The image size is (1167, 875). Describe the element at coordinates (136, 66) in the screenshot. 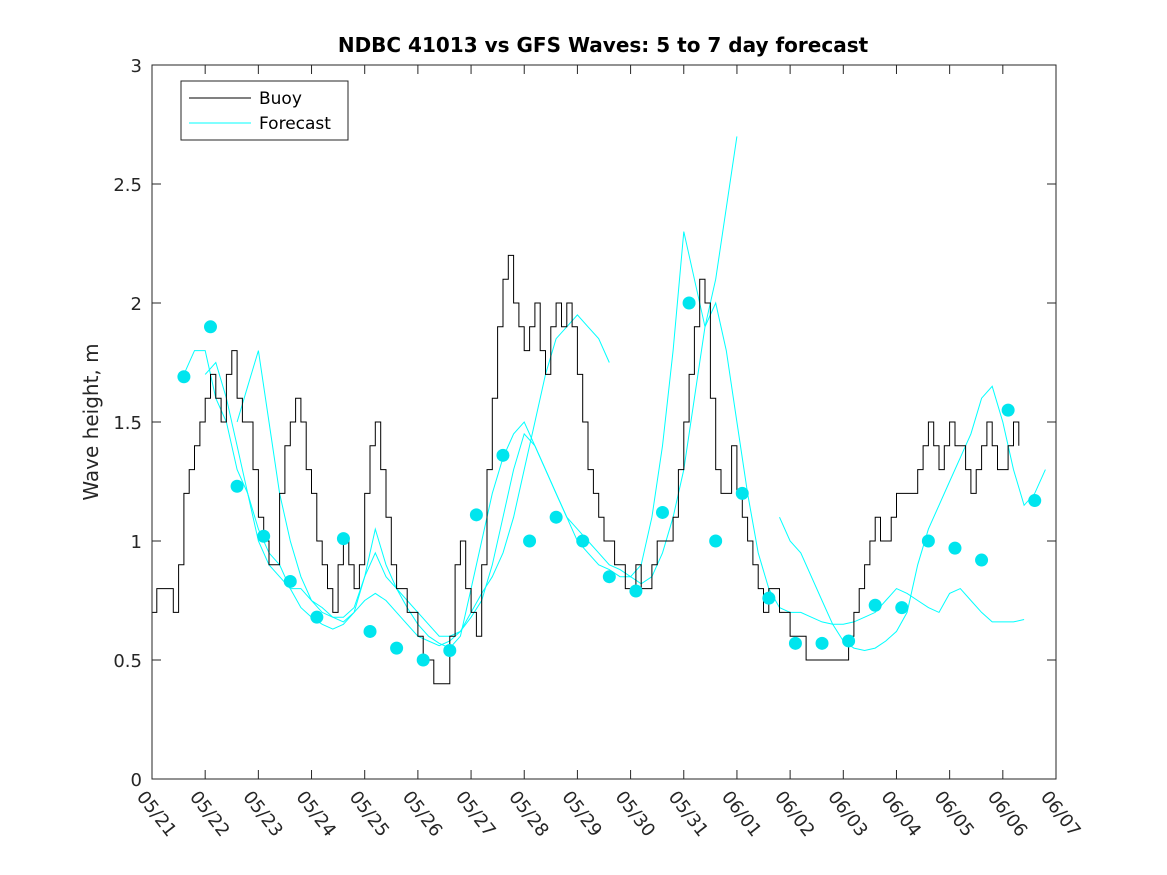

I see `y-tick-label: 3` at that location.